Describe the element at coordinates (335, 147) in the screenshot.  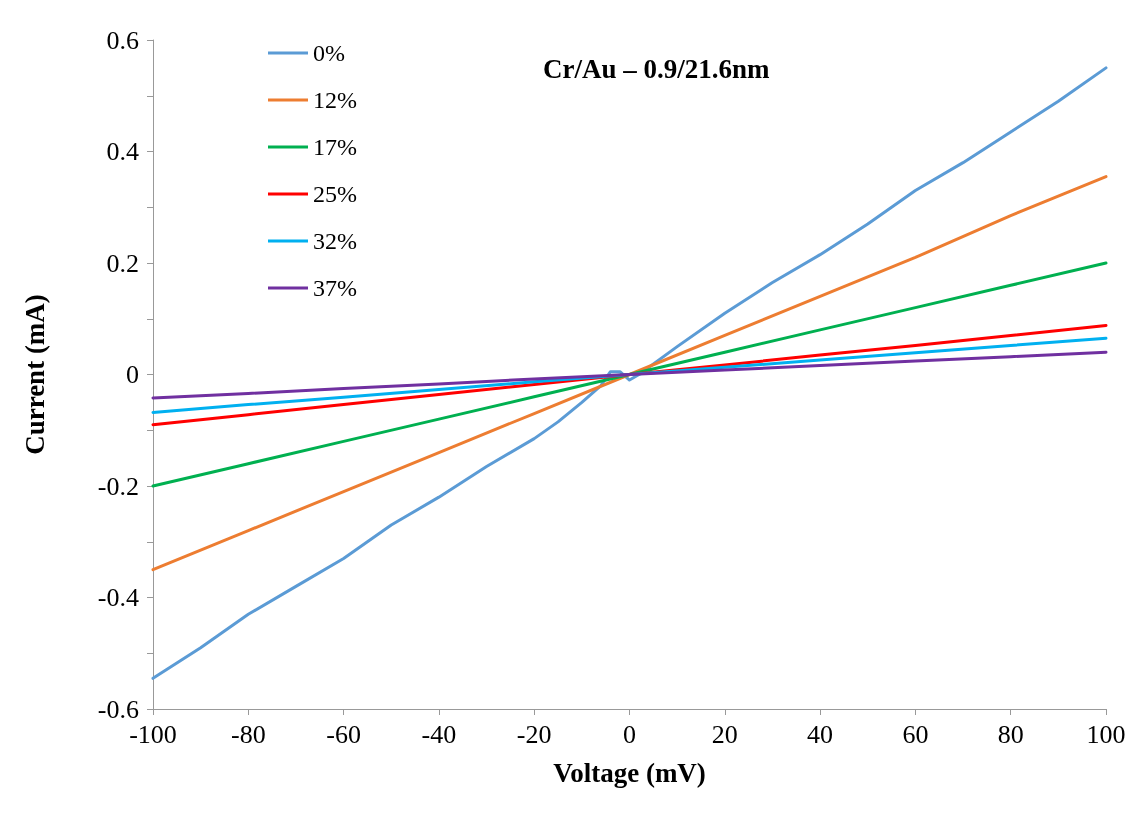
I see `legend-label: 17%` at that location.